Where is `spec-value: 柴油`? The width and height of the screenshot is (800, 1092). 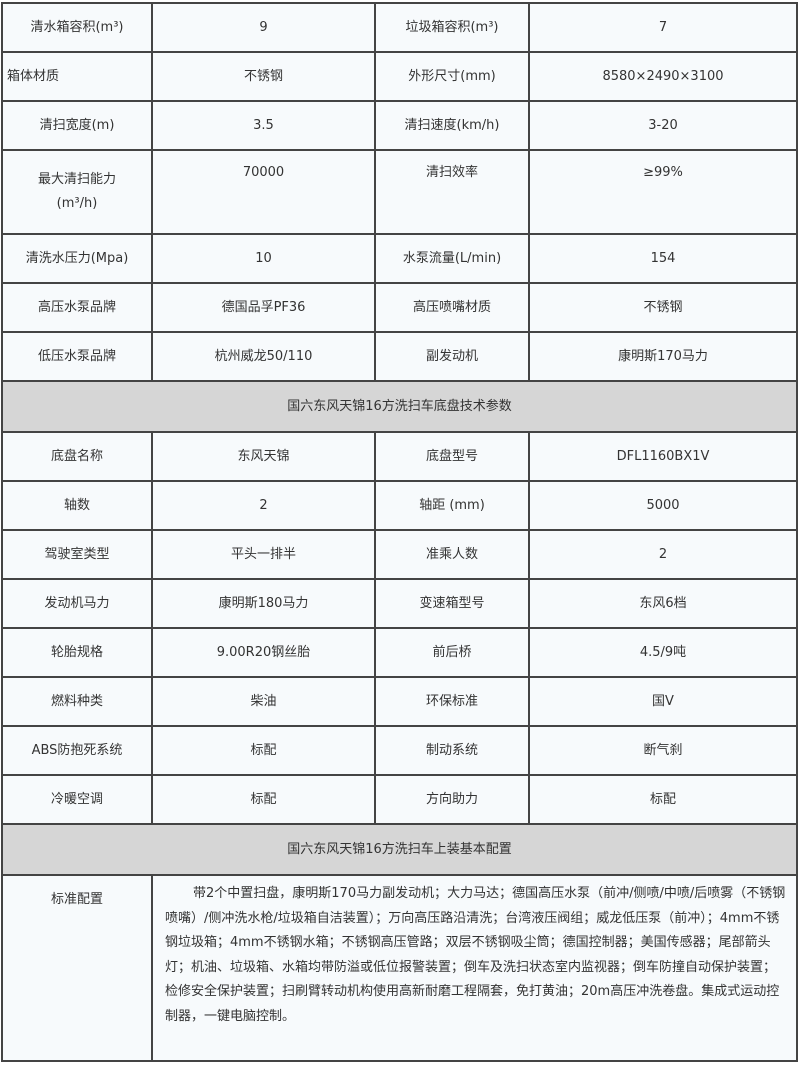
spec-value: 柴油 is located at coordinates (263, 701).